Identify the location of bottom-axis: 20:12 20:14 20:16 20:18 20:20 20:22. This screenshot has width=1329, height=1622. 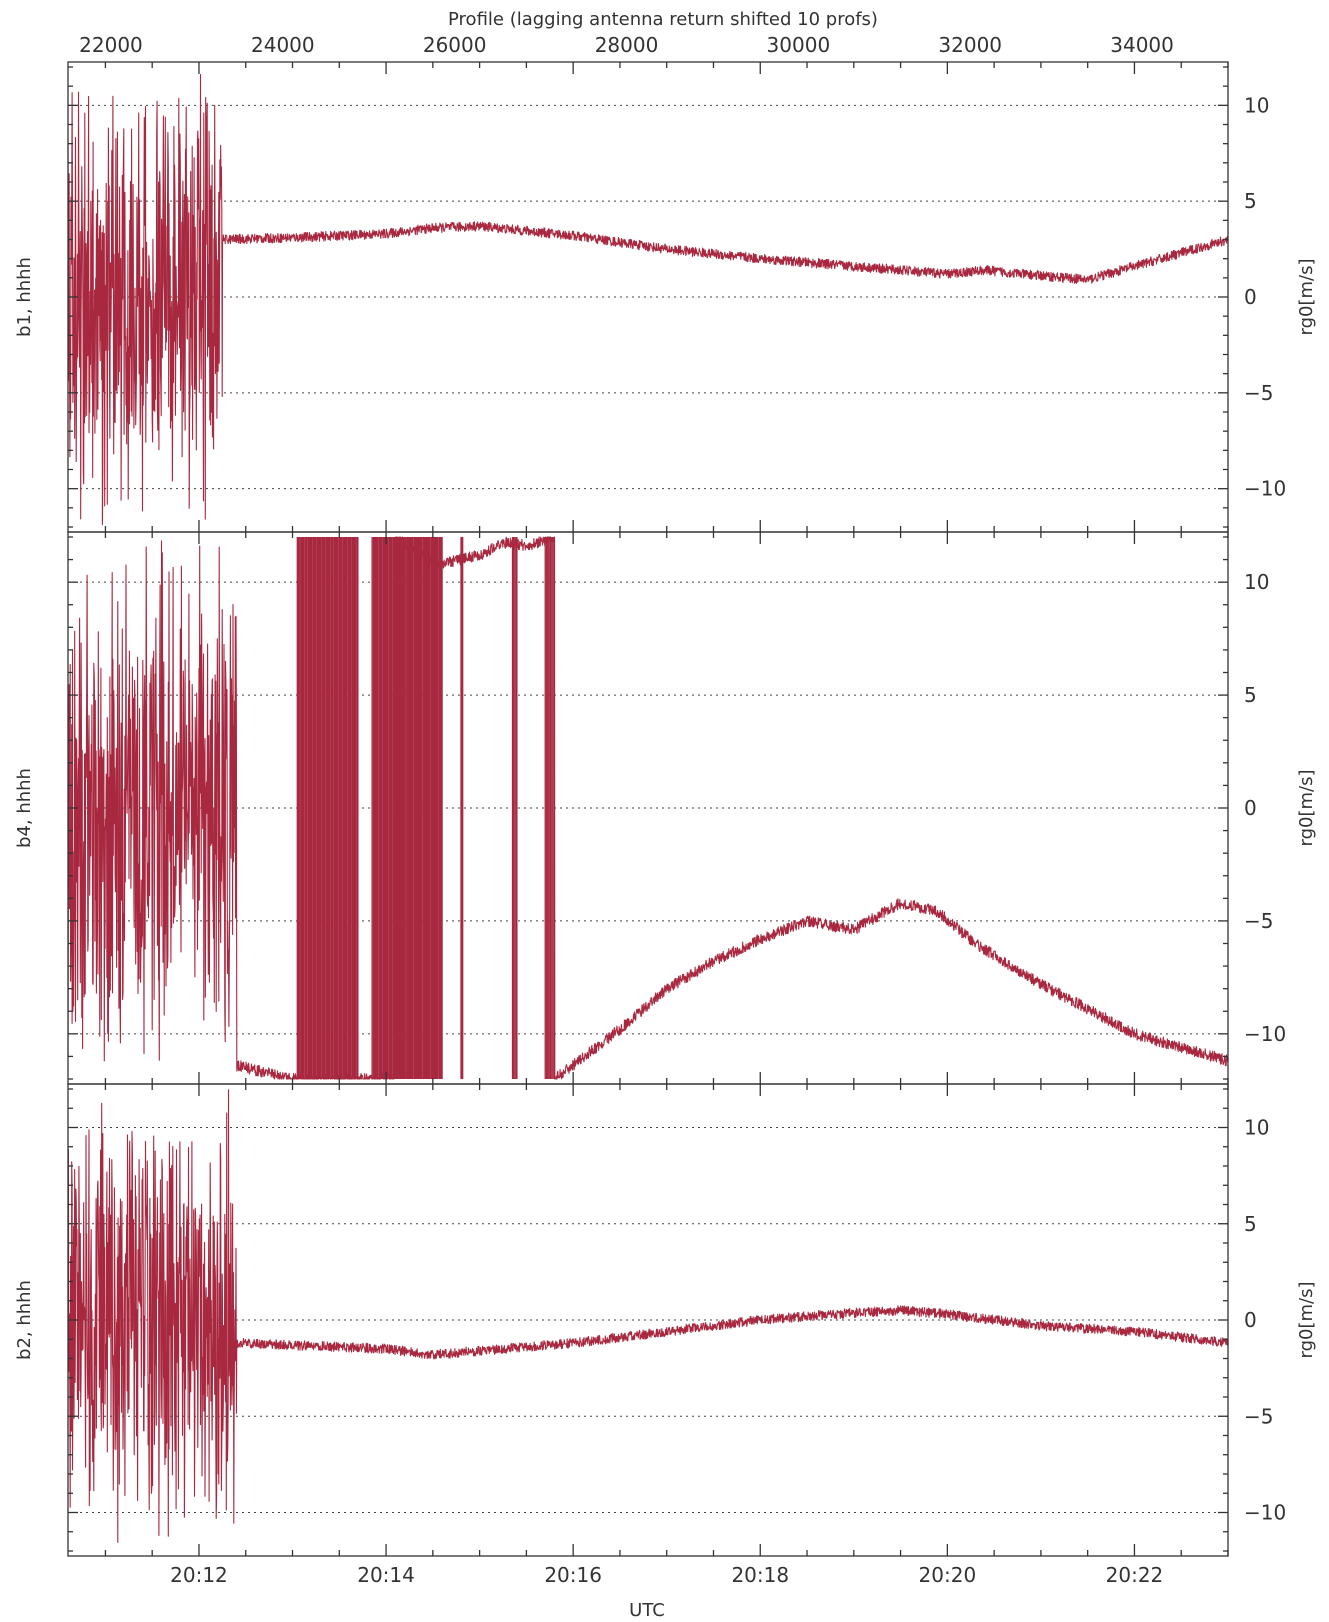
(666, 1575).